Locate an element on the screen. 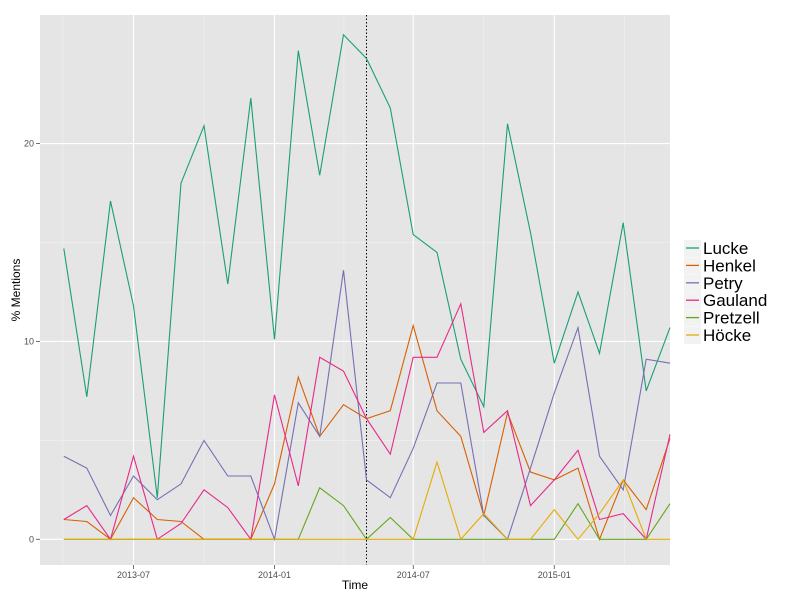  legend-label: Petry is located at coordinates (723, 283).